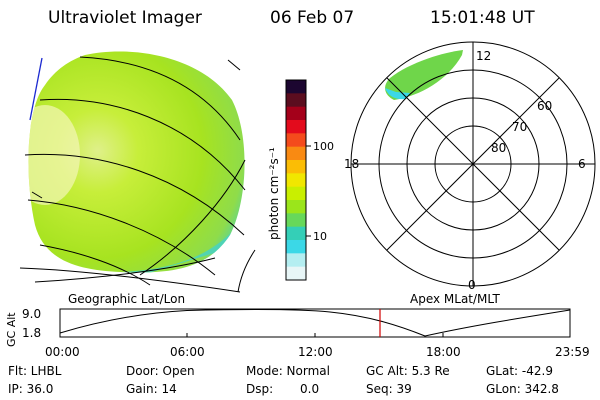  I want to click on mlt-diagonal, so click(473, 164).